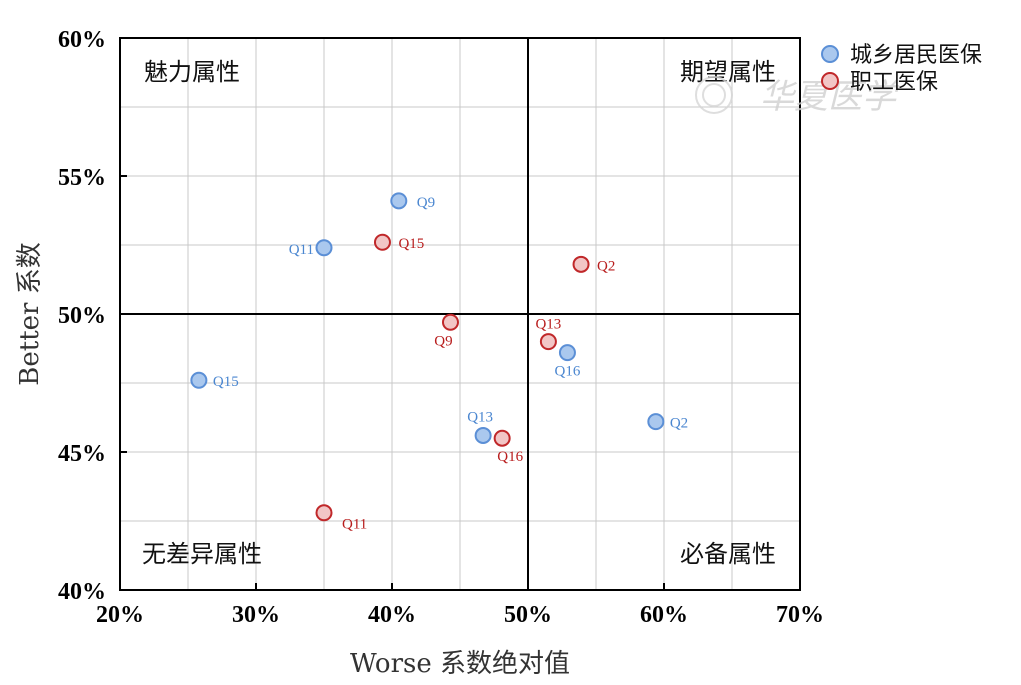 The height and width of the screenshot is (685, 1021). I want to click on series-employee, so click(452, 377).